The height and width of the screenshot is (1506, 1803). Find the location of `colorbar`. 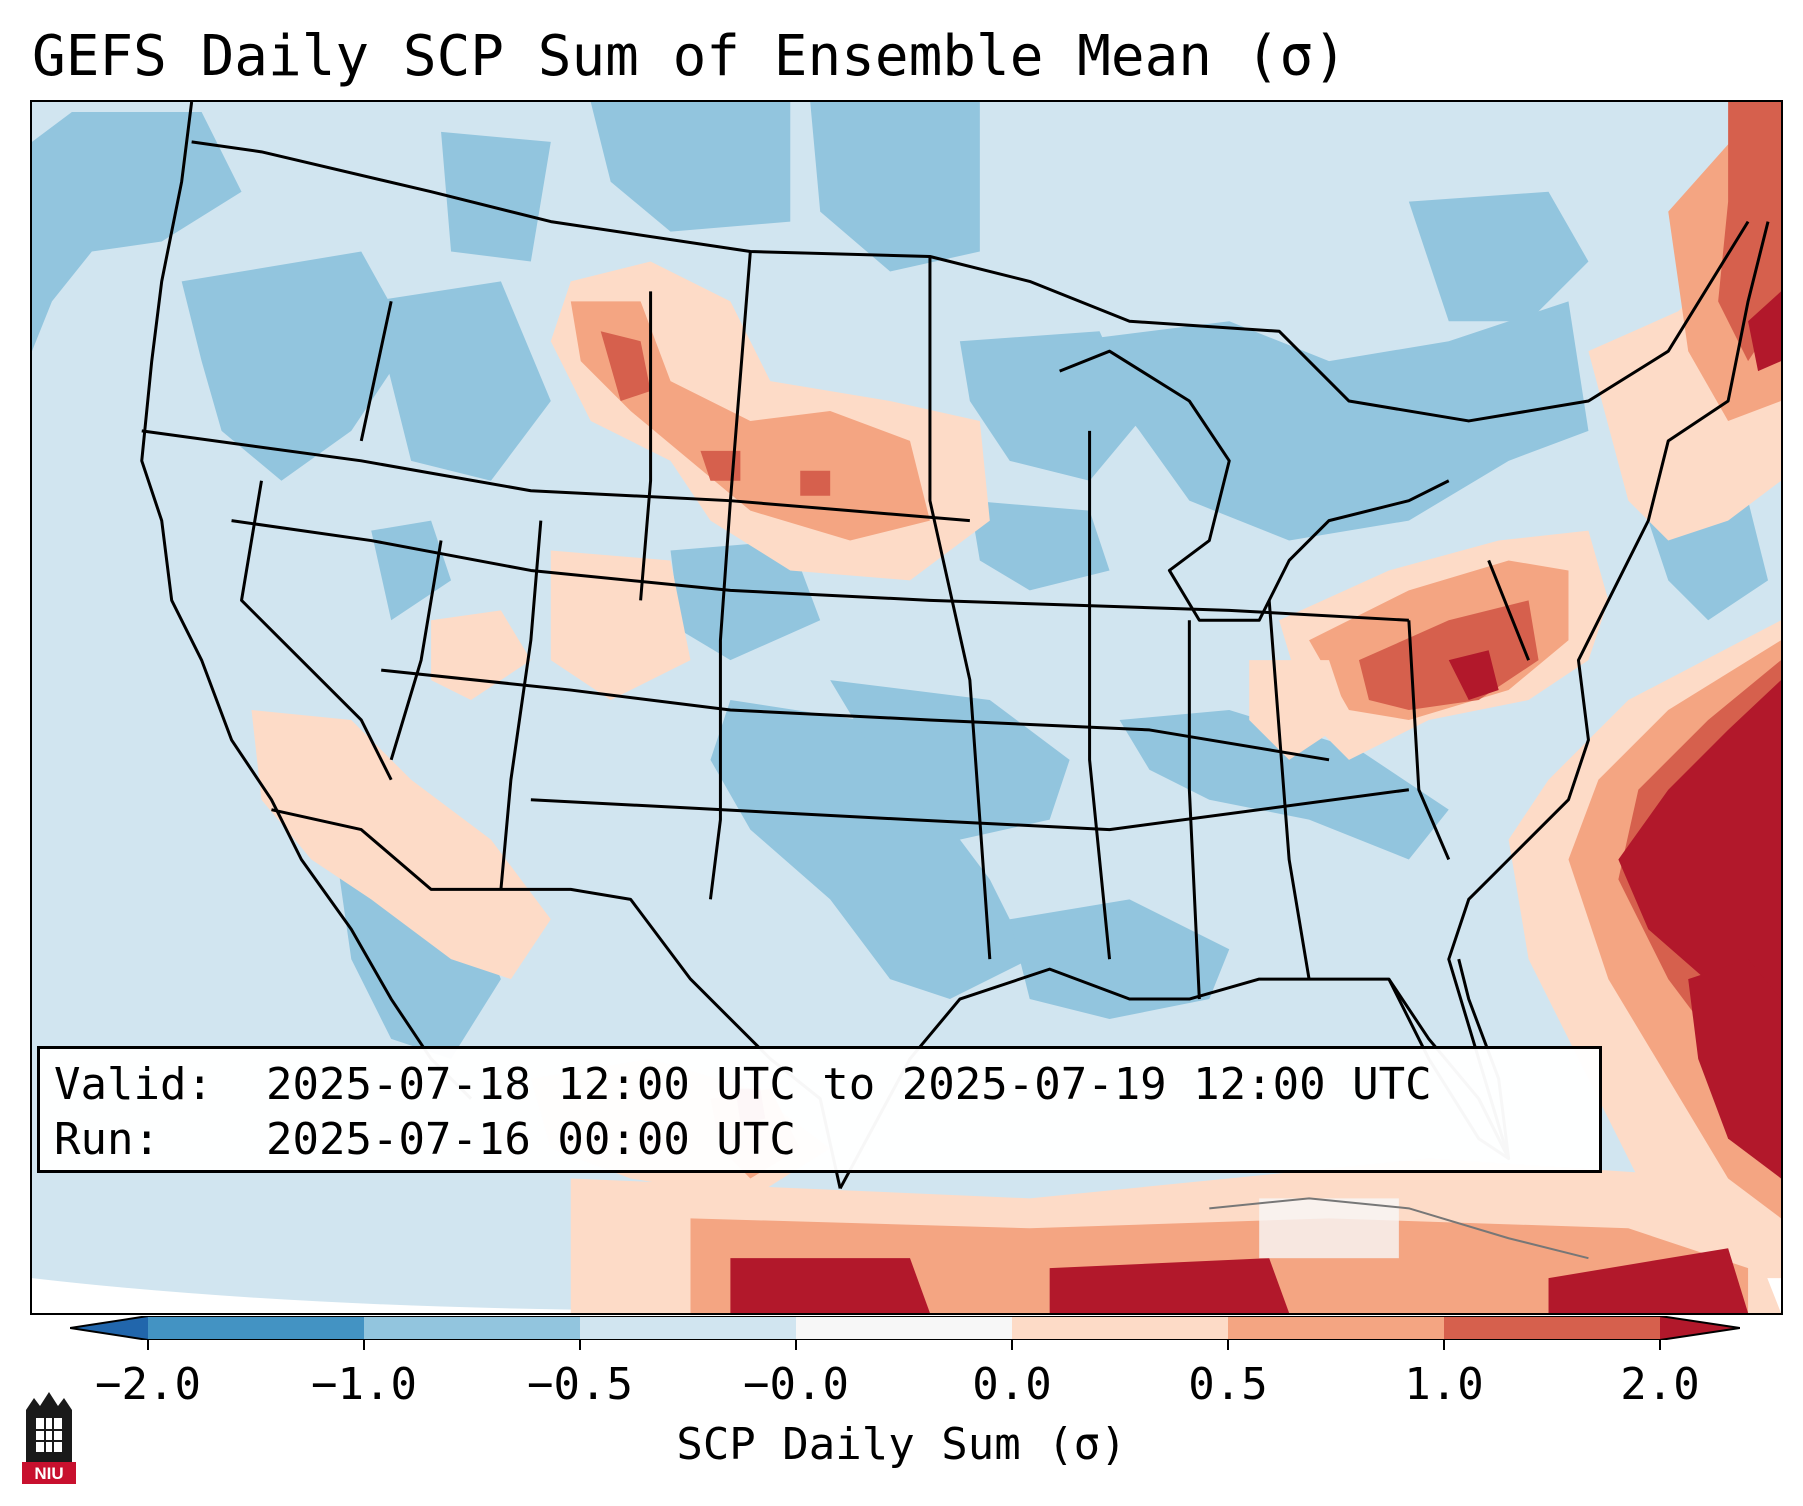

colorbar is located at coordinates (905, 1328).